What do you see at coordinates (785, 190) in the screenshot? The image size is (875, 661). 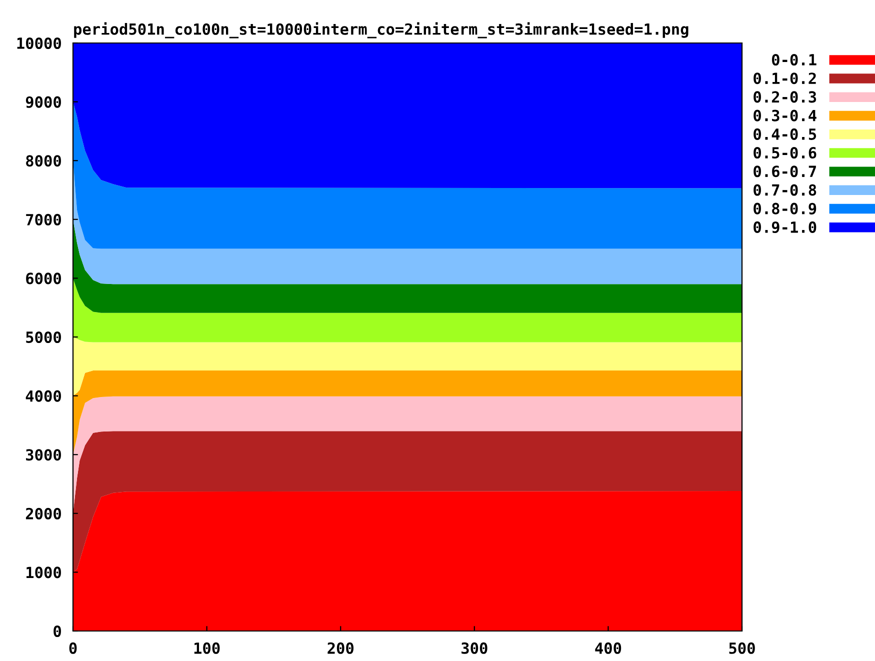 I see `legend-label: 0.7-0.8` at bounding box center [785, 190].